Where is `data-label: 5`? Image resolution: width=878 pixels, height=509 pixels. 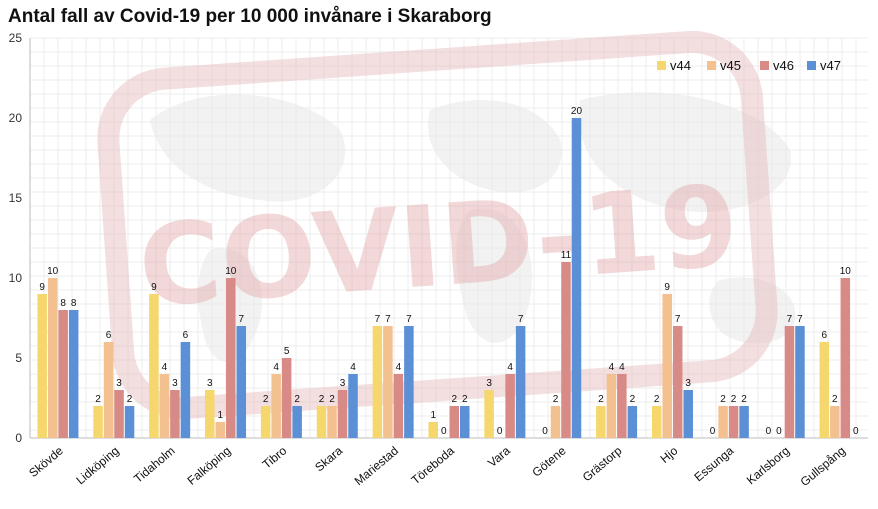 data-label: 5 is located at coordinates (287, 351).